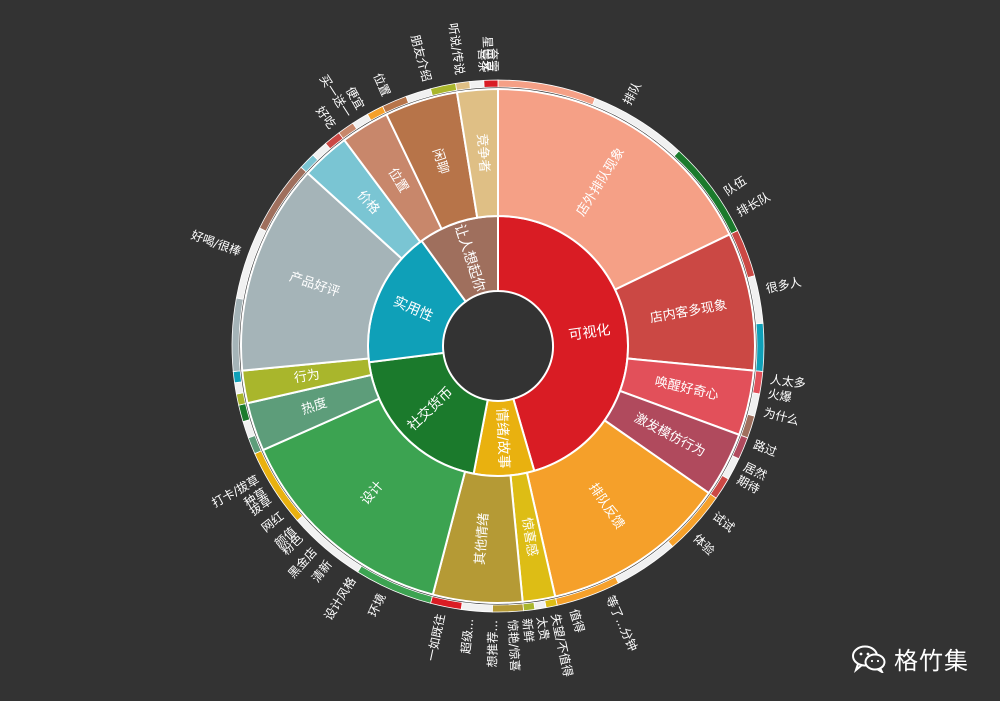 The width and height of the screenshot is (1000, 701). I want to click on outer-label: 设计风格, so click(340, 598).